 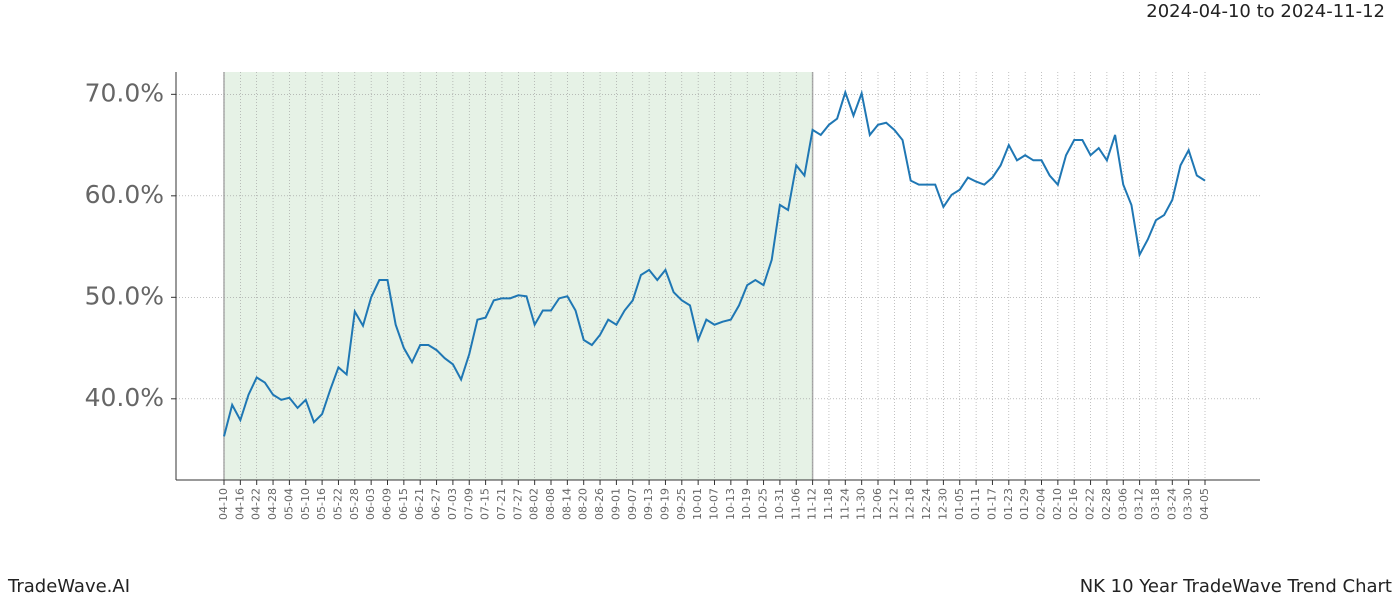 What do you see at coordinates (566, 504) in the screenshot?
I see `x-tick-label: 08-14` at bounding box center [566, 504].